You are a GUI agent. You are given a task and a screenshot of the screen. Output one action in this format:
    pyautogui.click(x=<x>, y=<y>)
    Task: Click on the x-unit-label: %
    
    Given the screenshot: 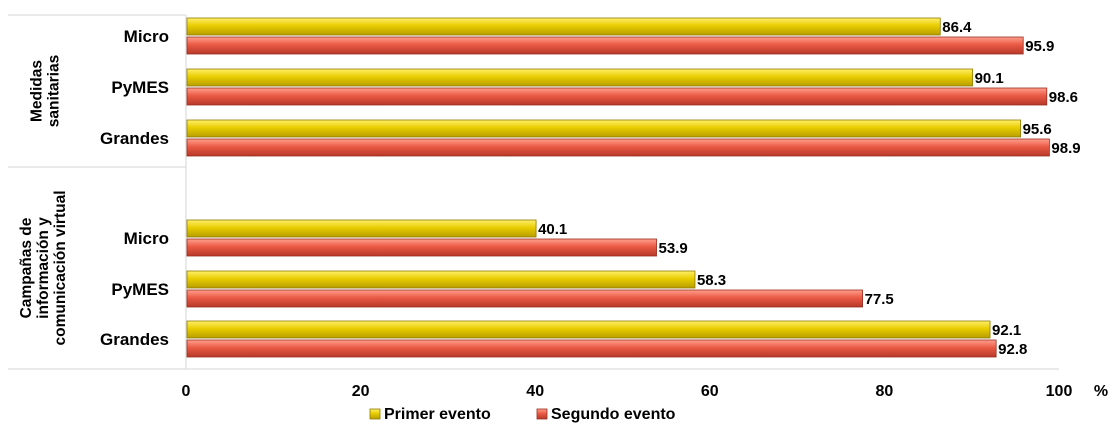 What is the action you would take?
    pyautogui.click(x=1101, y=391)
    